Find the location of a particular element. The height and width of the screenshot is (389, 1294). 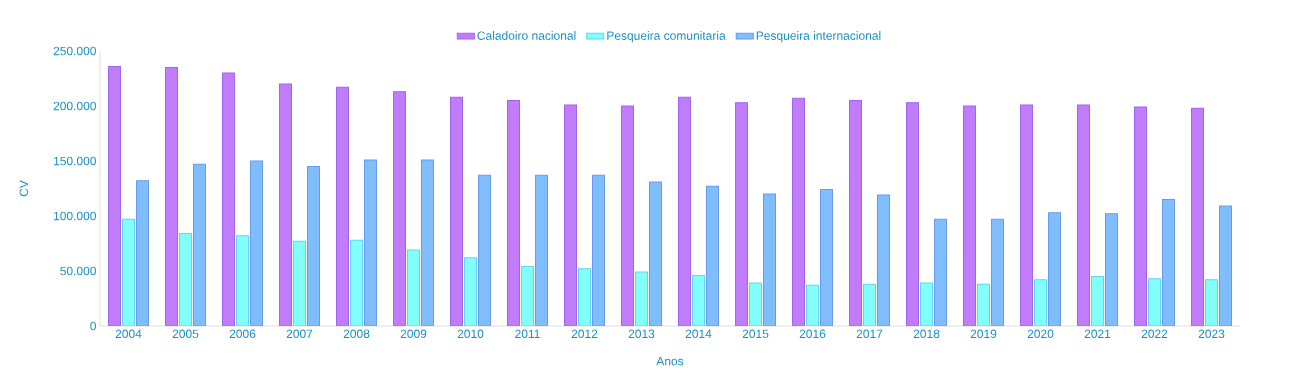

y-tick-label: 50.000 is located at coordinates (78, 271).